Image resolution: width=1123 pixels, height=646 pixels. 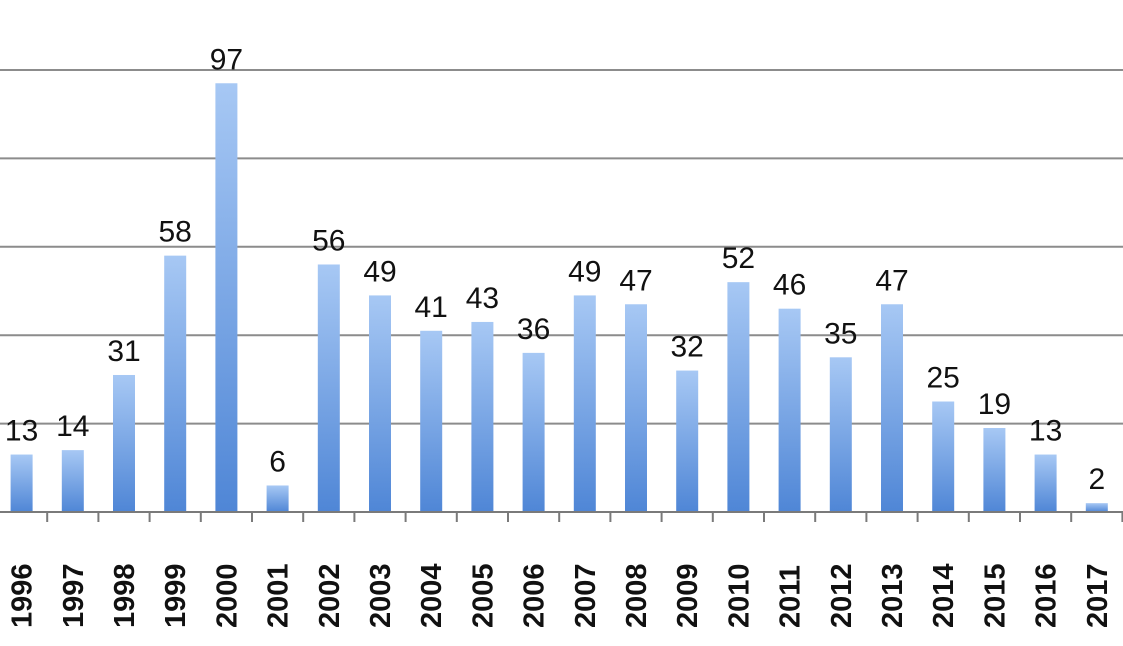 What do you see at coordinates (995, 595) in the screenshot?
I see `x-tick-label-2015: 2015` at bounding box center [995, 595].